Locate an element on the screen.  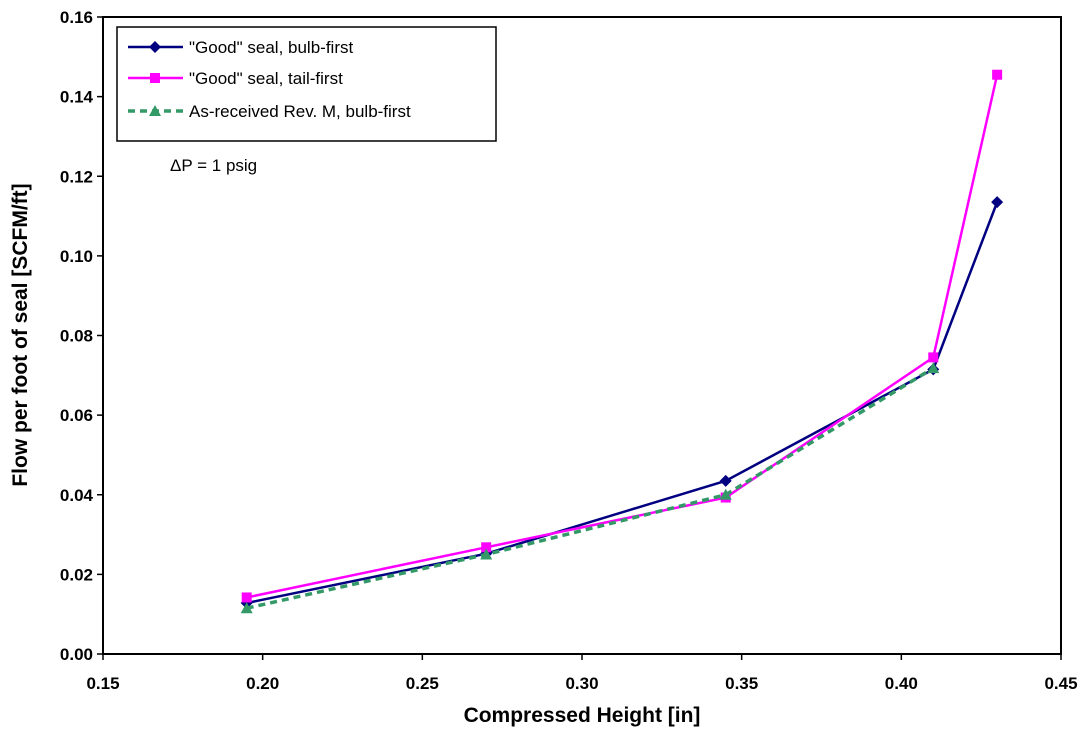
x-tick-label: 0.30 is located at coordinates (581, 683).